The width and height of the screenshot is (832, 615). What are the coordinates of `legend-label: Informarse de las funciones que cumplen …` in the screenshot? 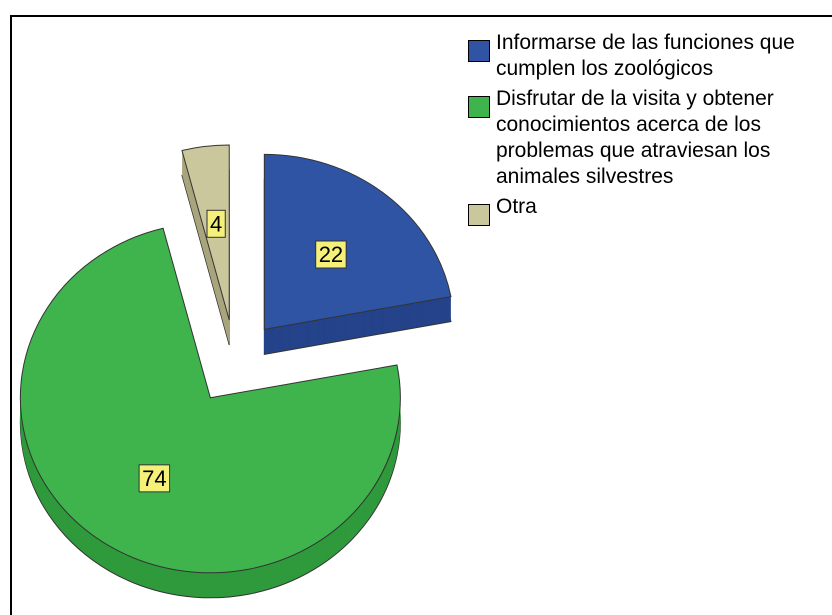 It's located at (645, 55).